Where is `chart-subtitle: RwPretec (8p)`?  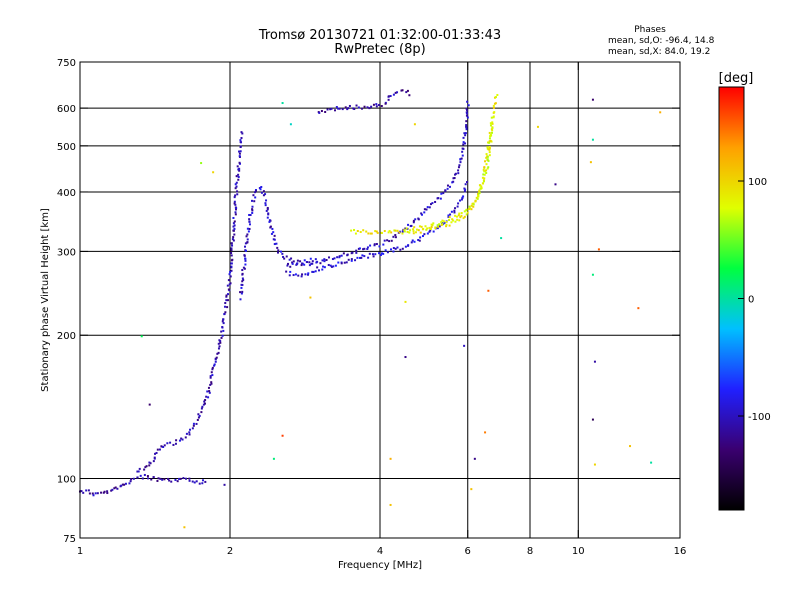 chart-subtitle: RwPretec (8p) is located at coordinates (379, 49).